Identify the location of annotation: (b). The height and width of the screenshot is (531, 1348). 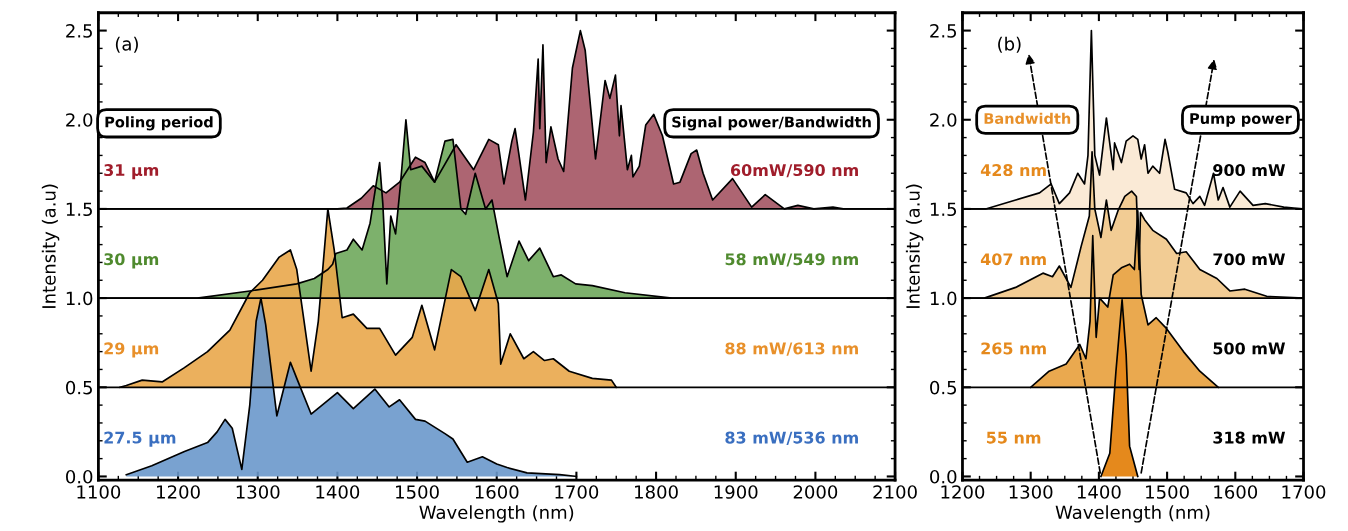
(1009, 44).